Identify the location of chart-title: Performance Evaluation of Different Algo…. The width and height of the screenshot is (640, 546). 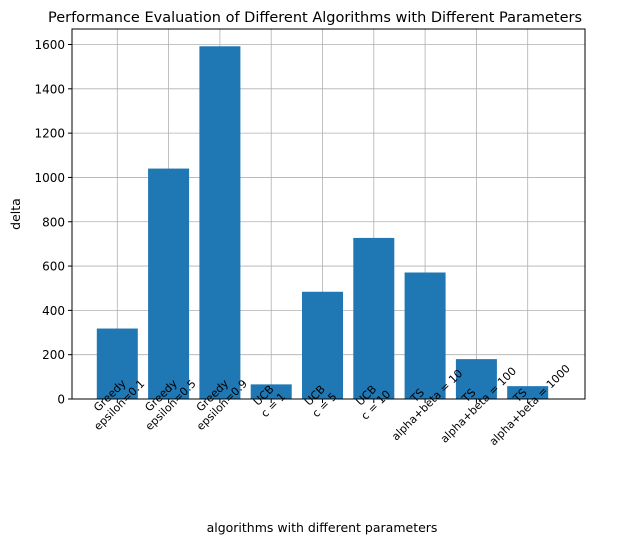
(315, 18).